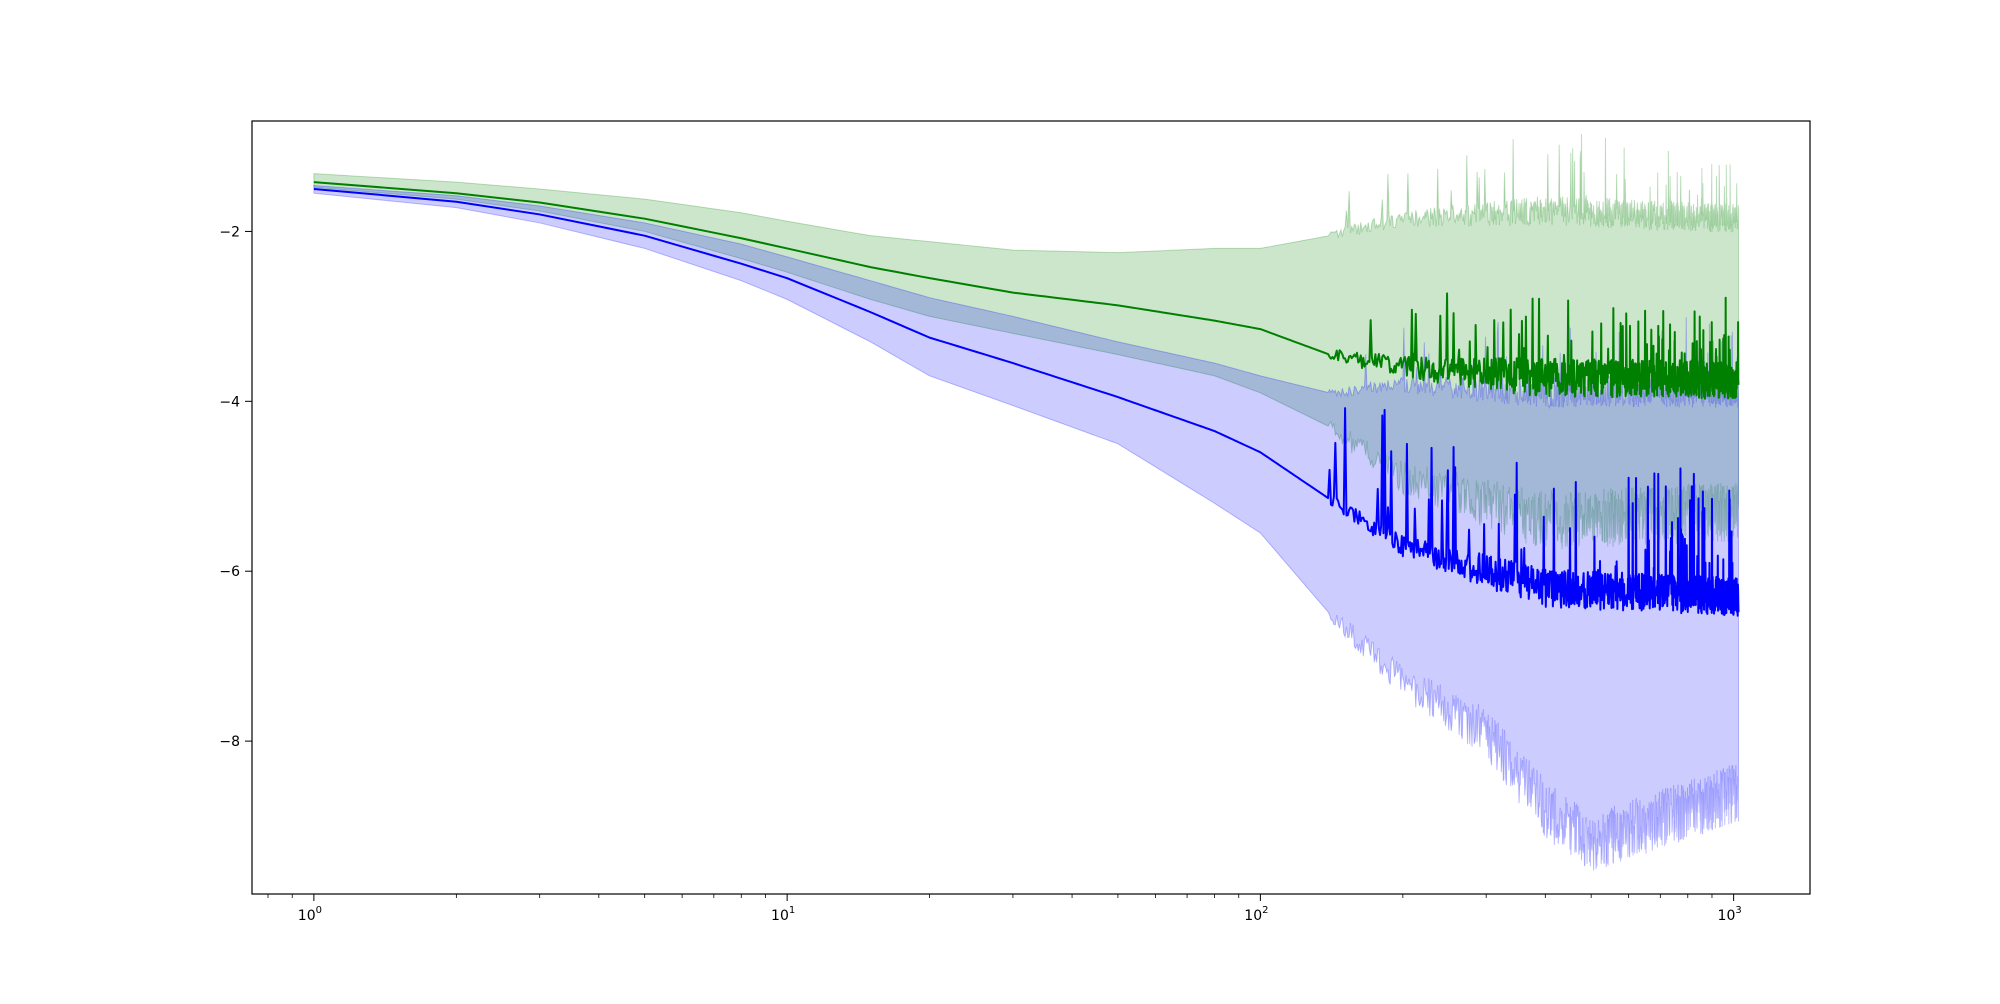 The width and height of the screenshot is (2000, 1004). What do you see at coordinates (1256, 914) in the screenshot?
I see `x-tick-label: 10²` at bounding box center [1256, 914].